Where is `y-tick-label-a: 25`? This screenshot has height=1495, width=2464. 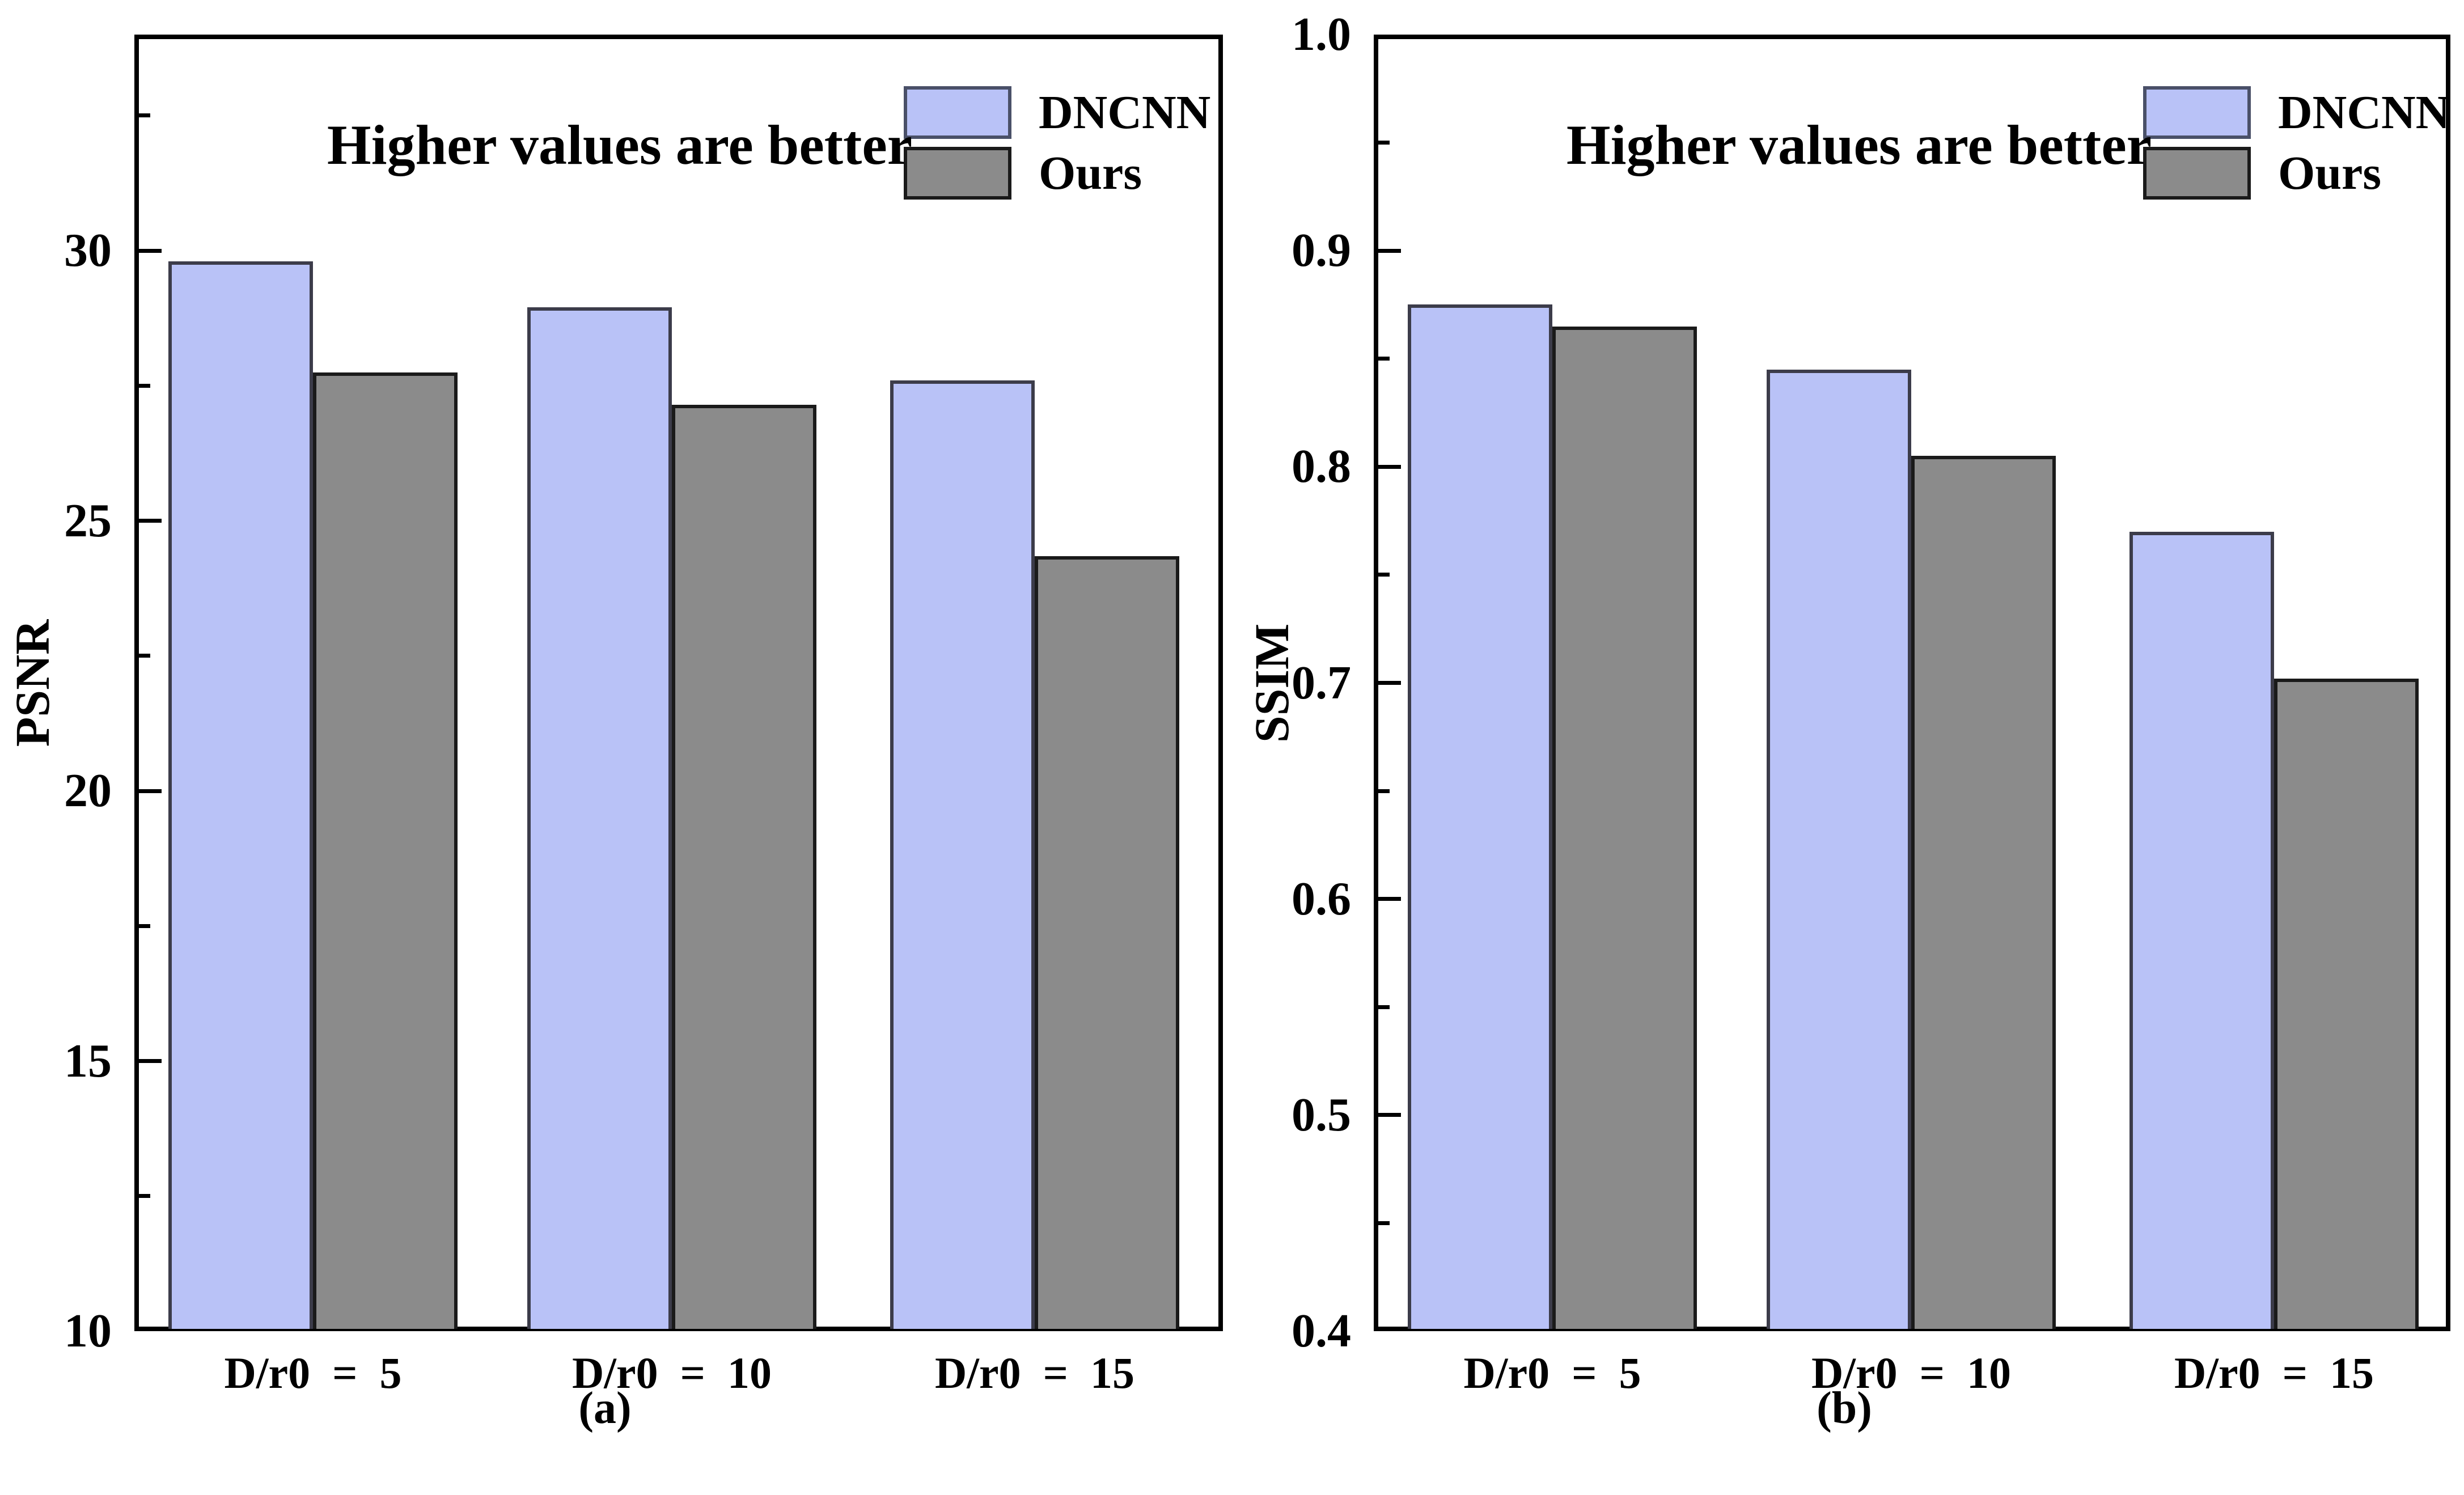 y-tick-label-a: 25 is located at coordinates (88, 520).